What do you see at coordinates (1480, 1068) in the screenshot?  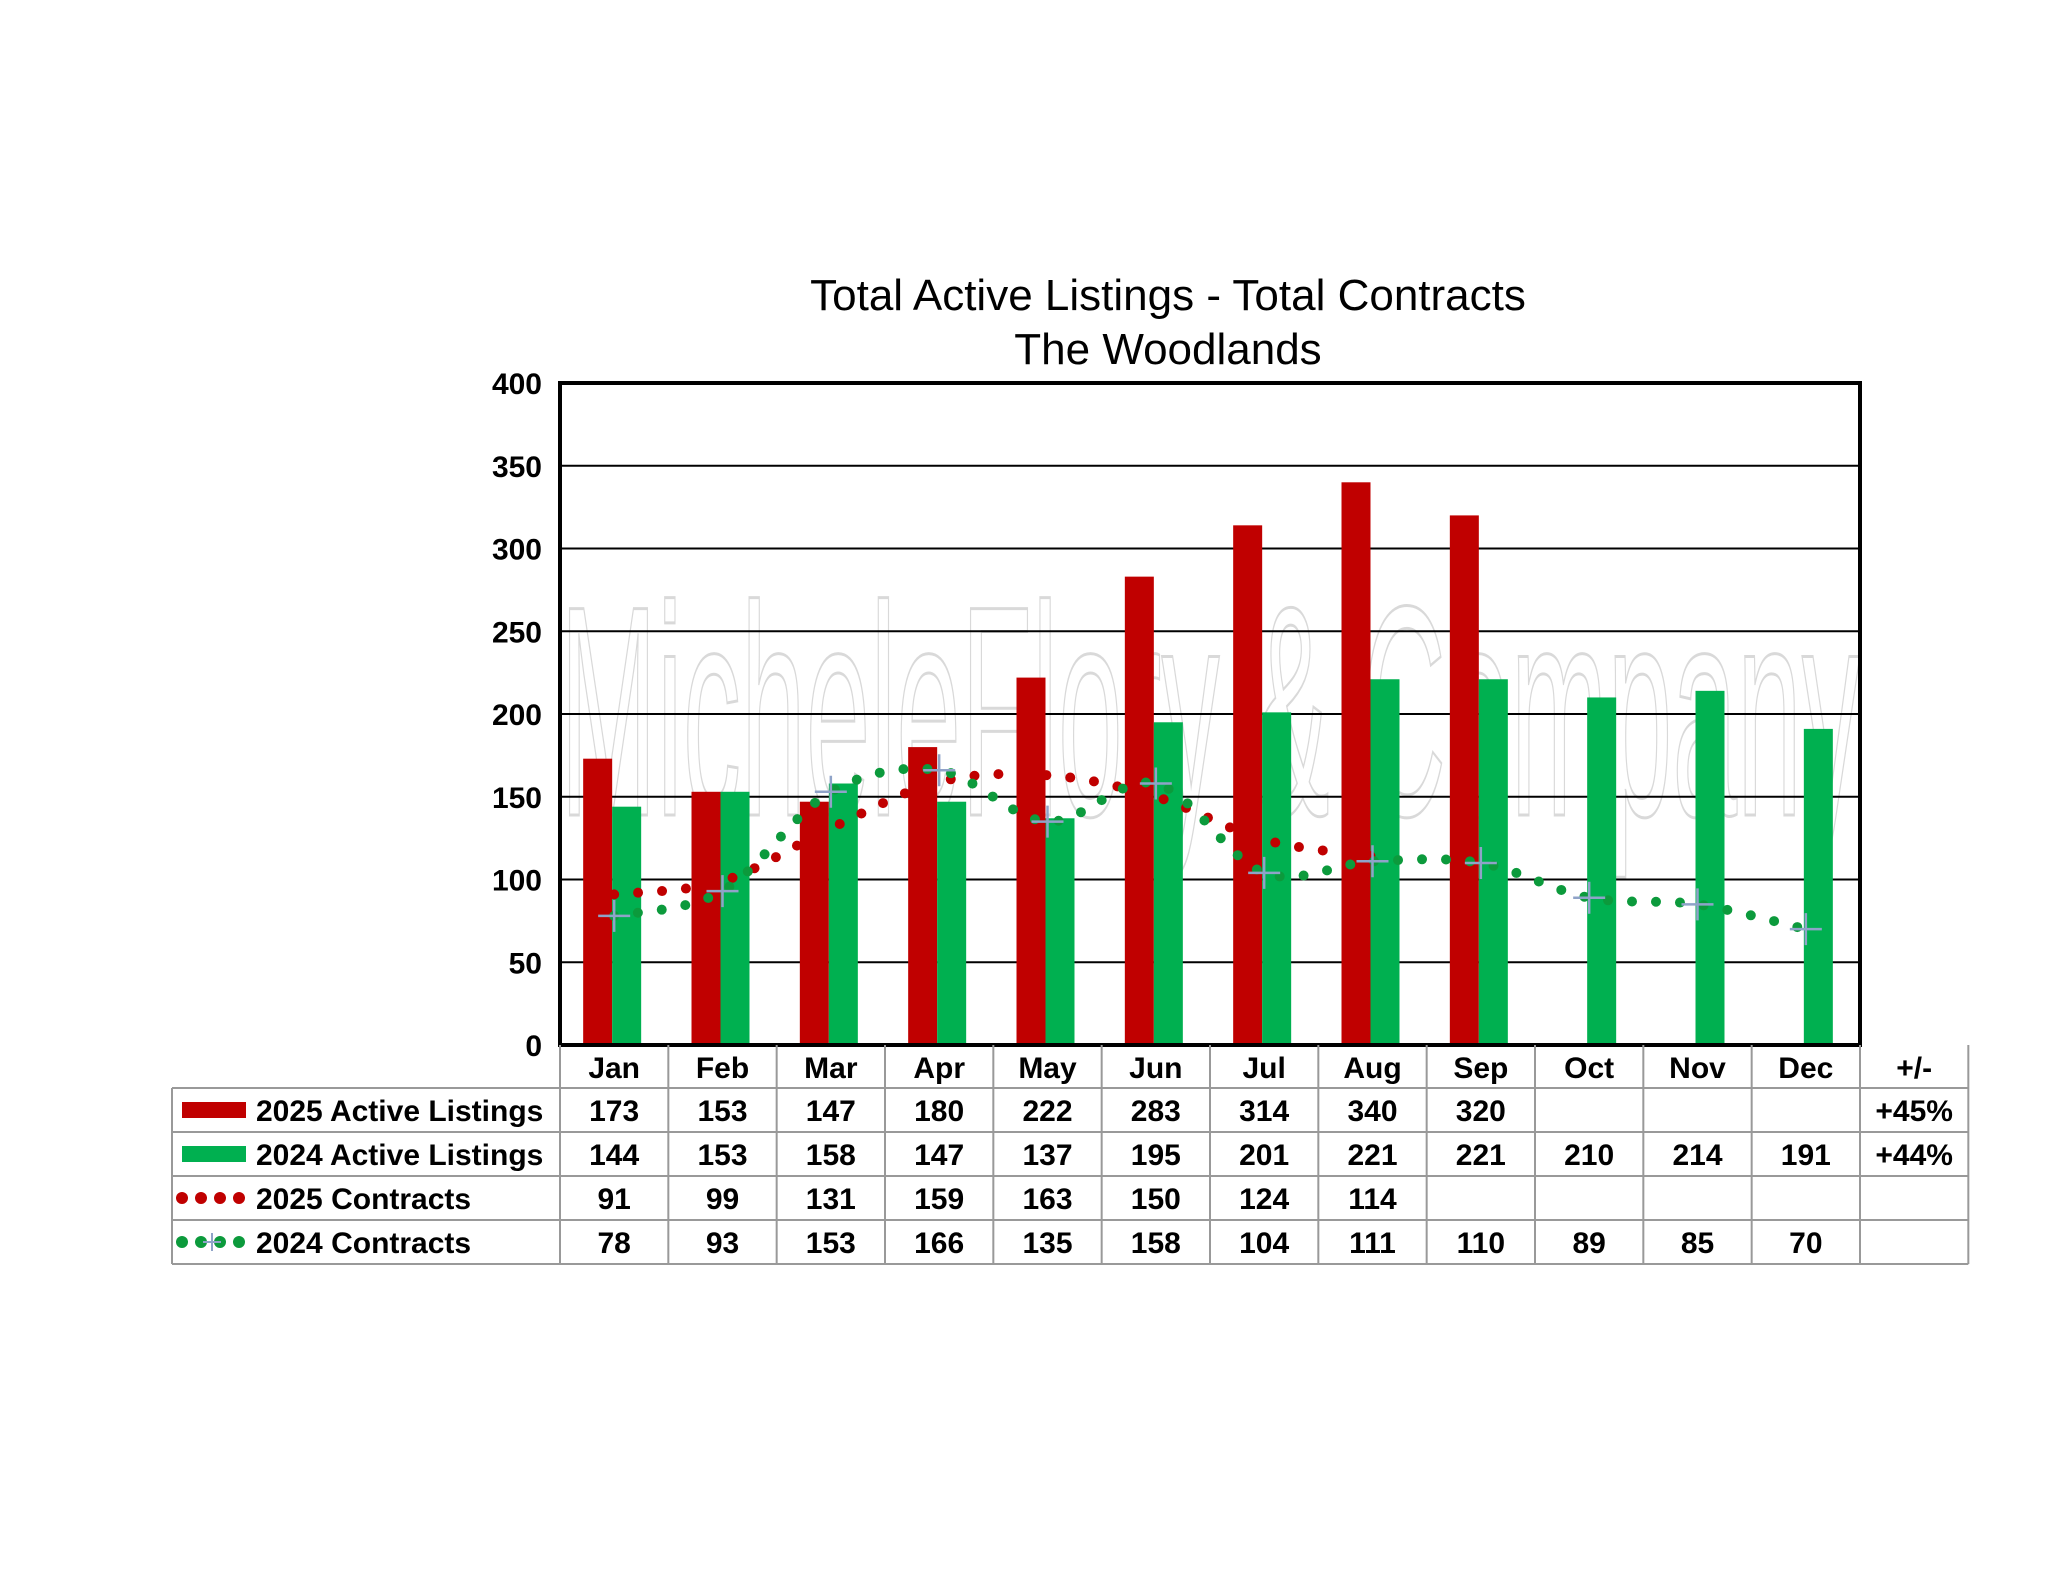 I see `month-label-sep: Sep` at bounding box center [1480, 1068].